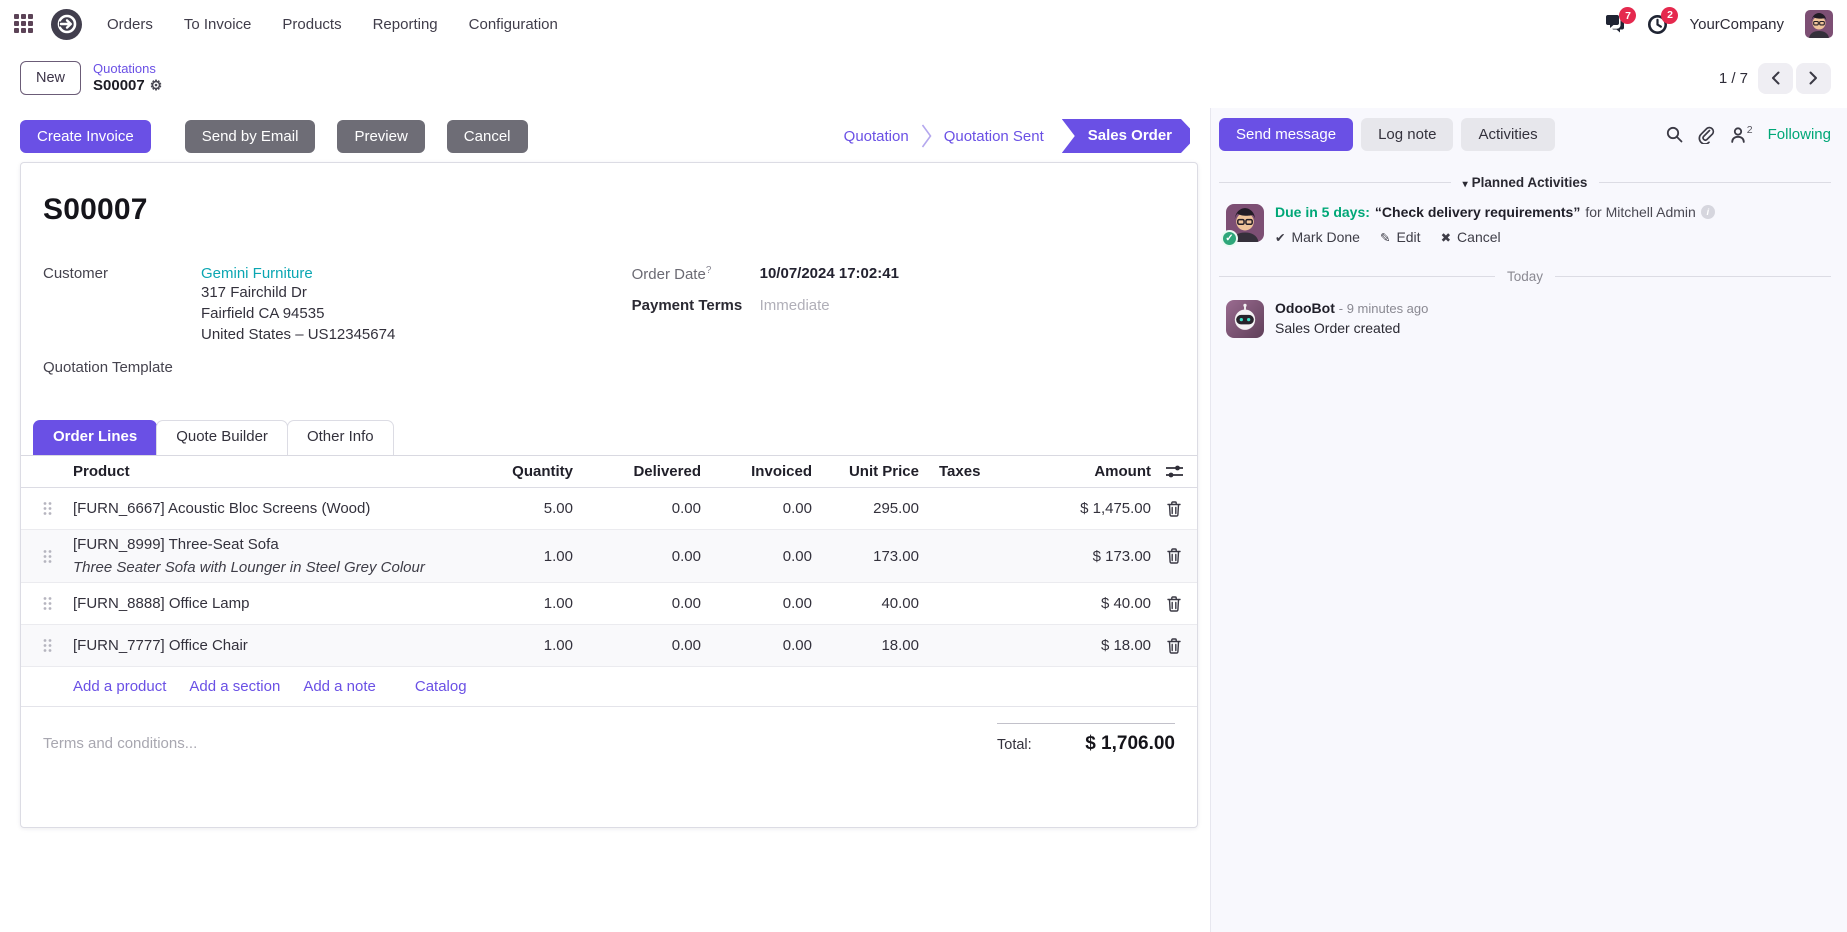  I want to click on add-a-product-link: Add a product, so click(120, 686).